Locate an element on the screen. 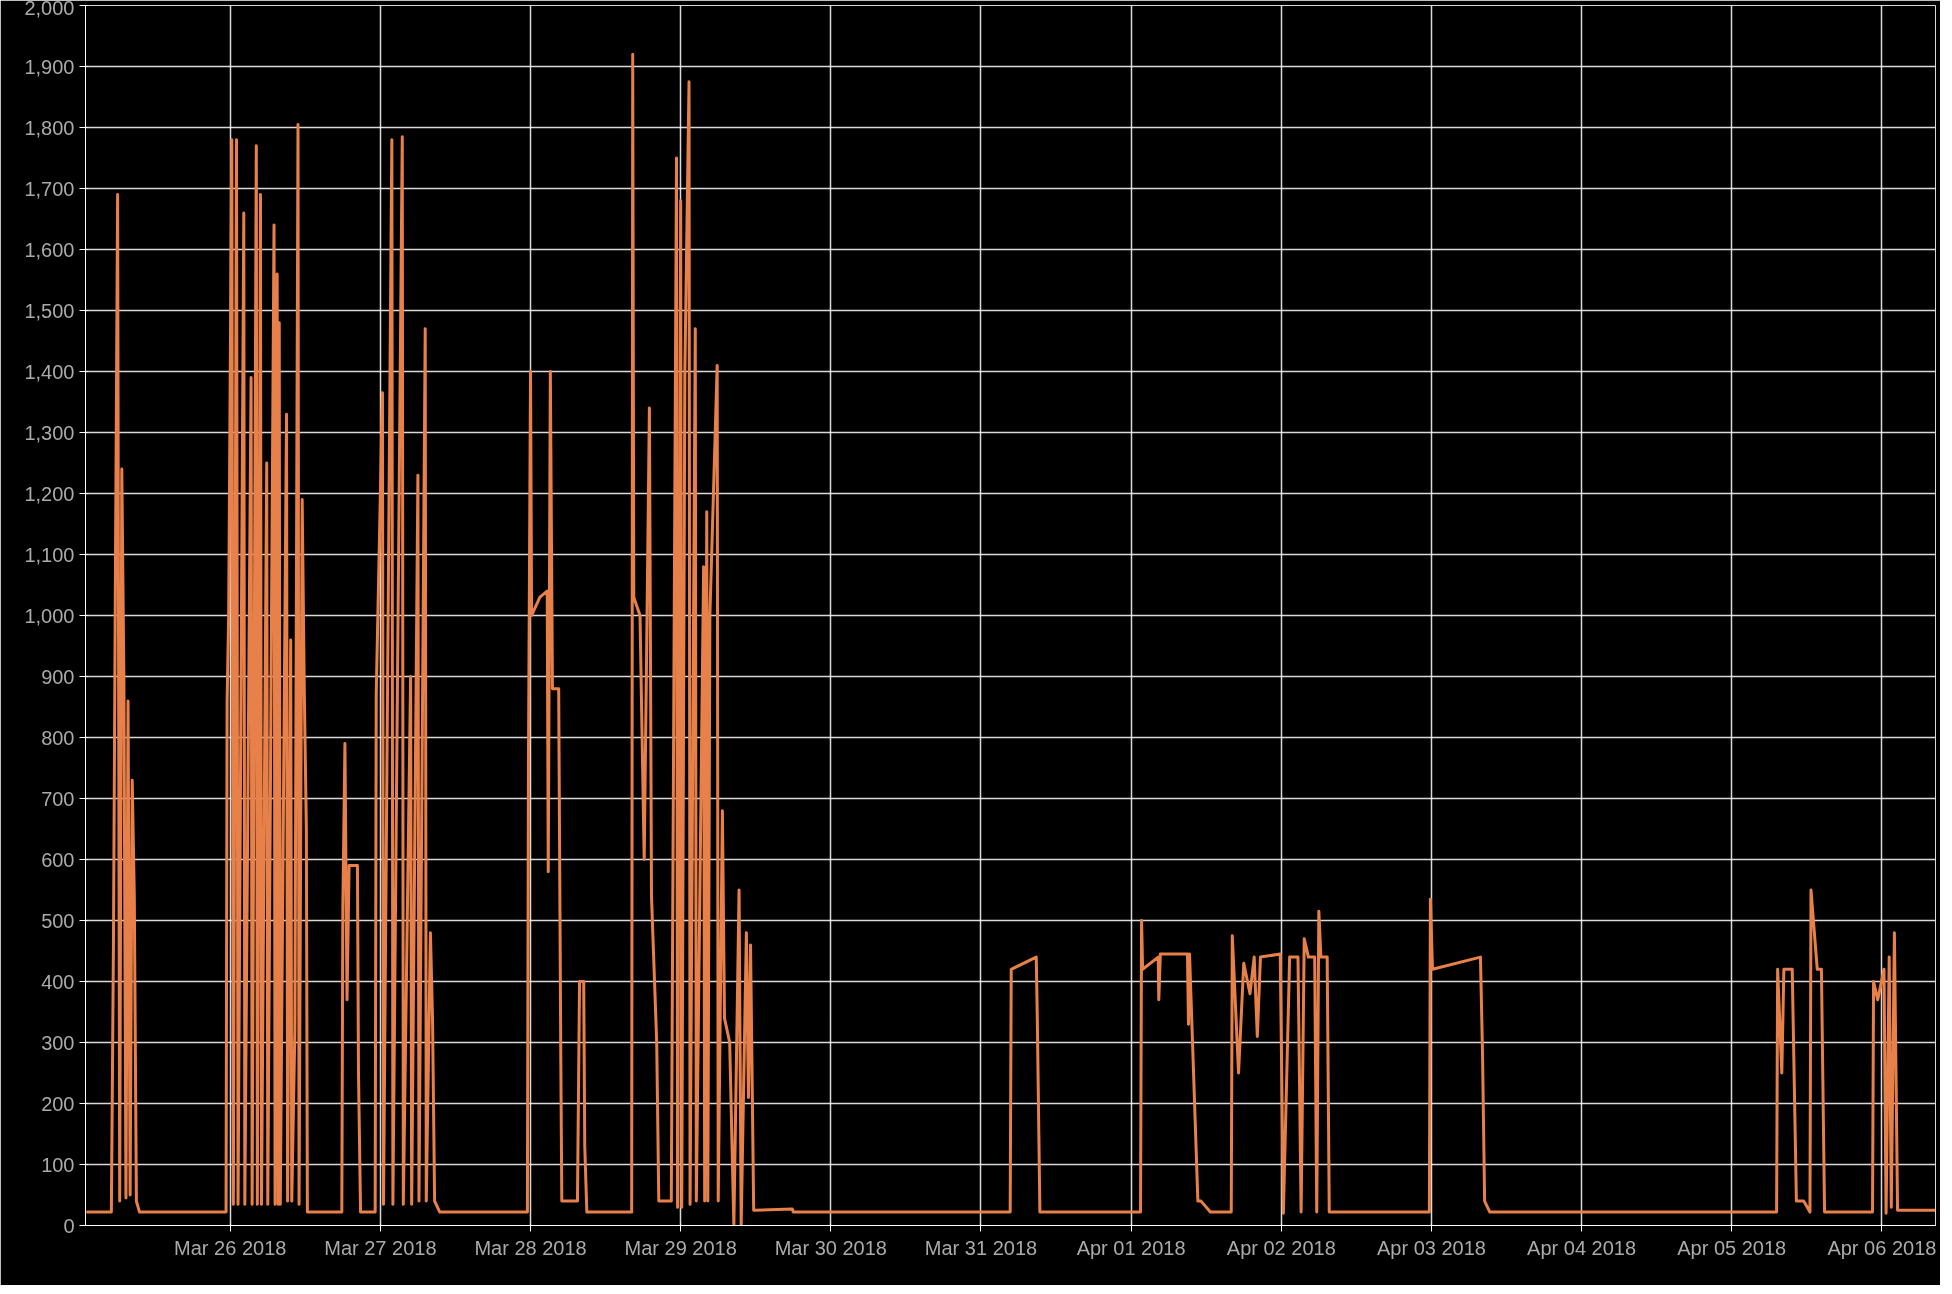 Image resolution: width=1952 pixels, height=1294 pixels. y-tick-label: 1,100 is located at coordinates (49, 554).